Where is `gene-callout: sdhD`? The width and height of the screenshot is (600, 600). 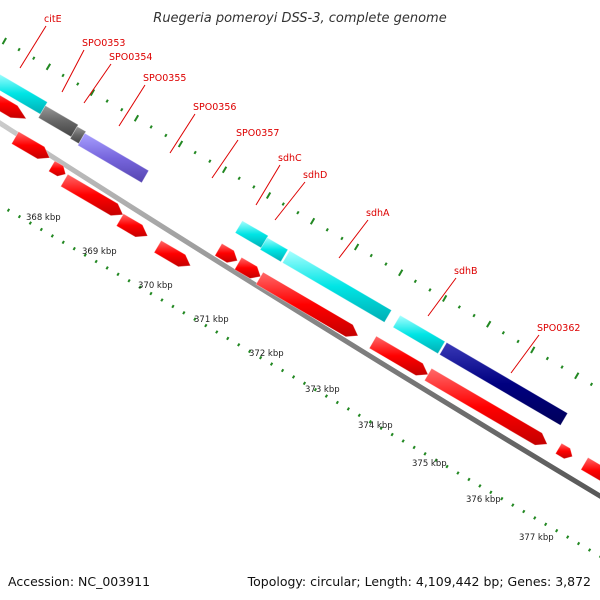 gene-callout: sdhD is located at coordinates (300, 195).